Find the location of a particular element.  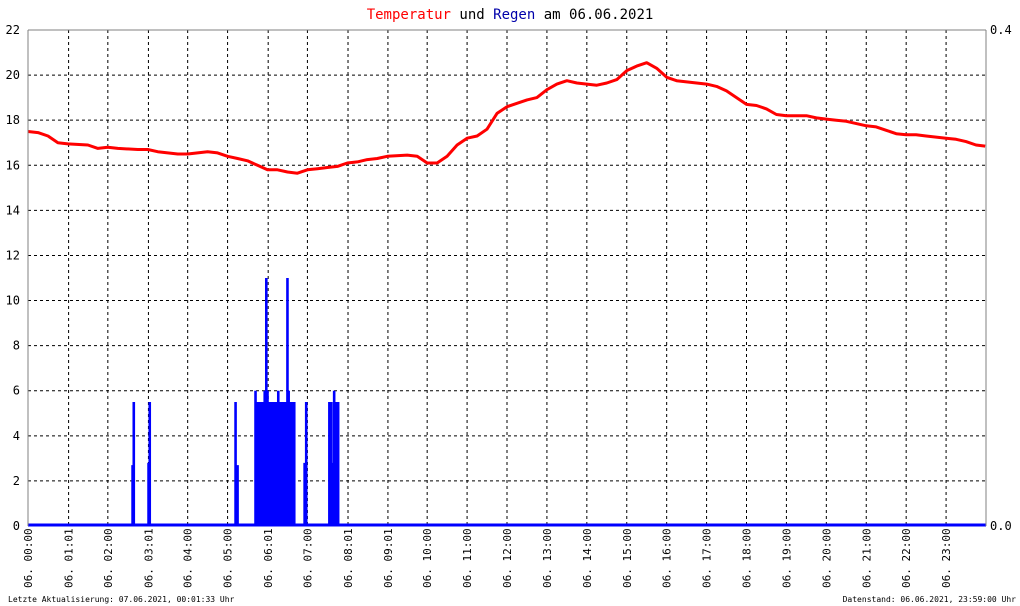

x-tick-label: 06. 22:00 is located at coordinates (906, 558).